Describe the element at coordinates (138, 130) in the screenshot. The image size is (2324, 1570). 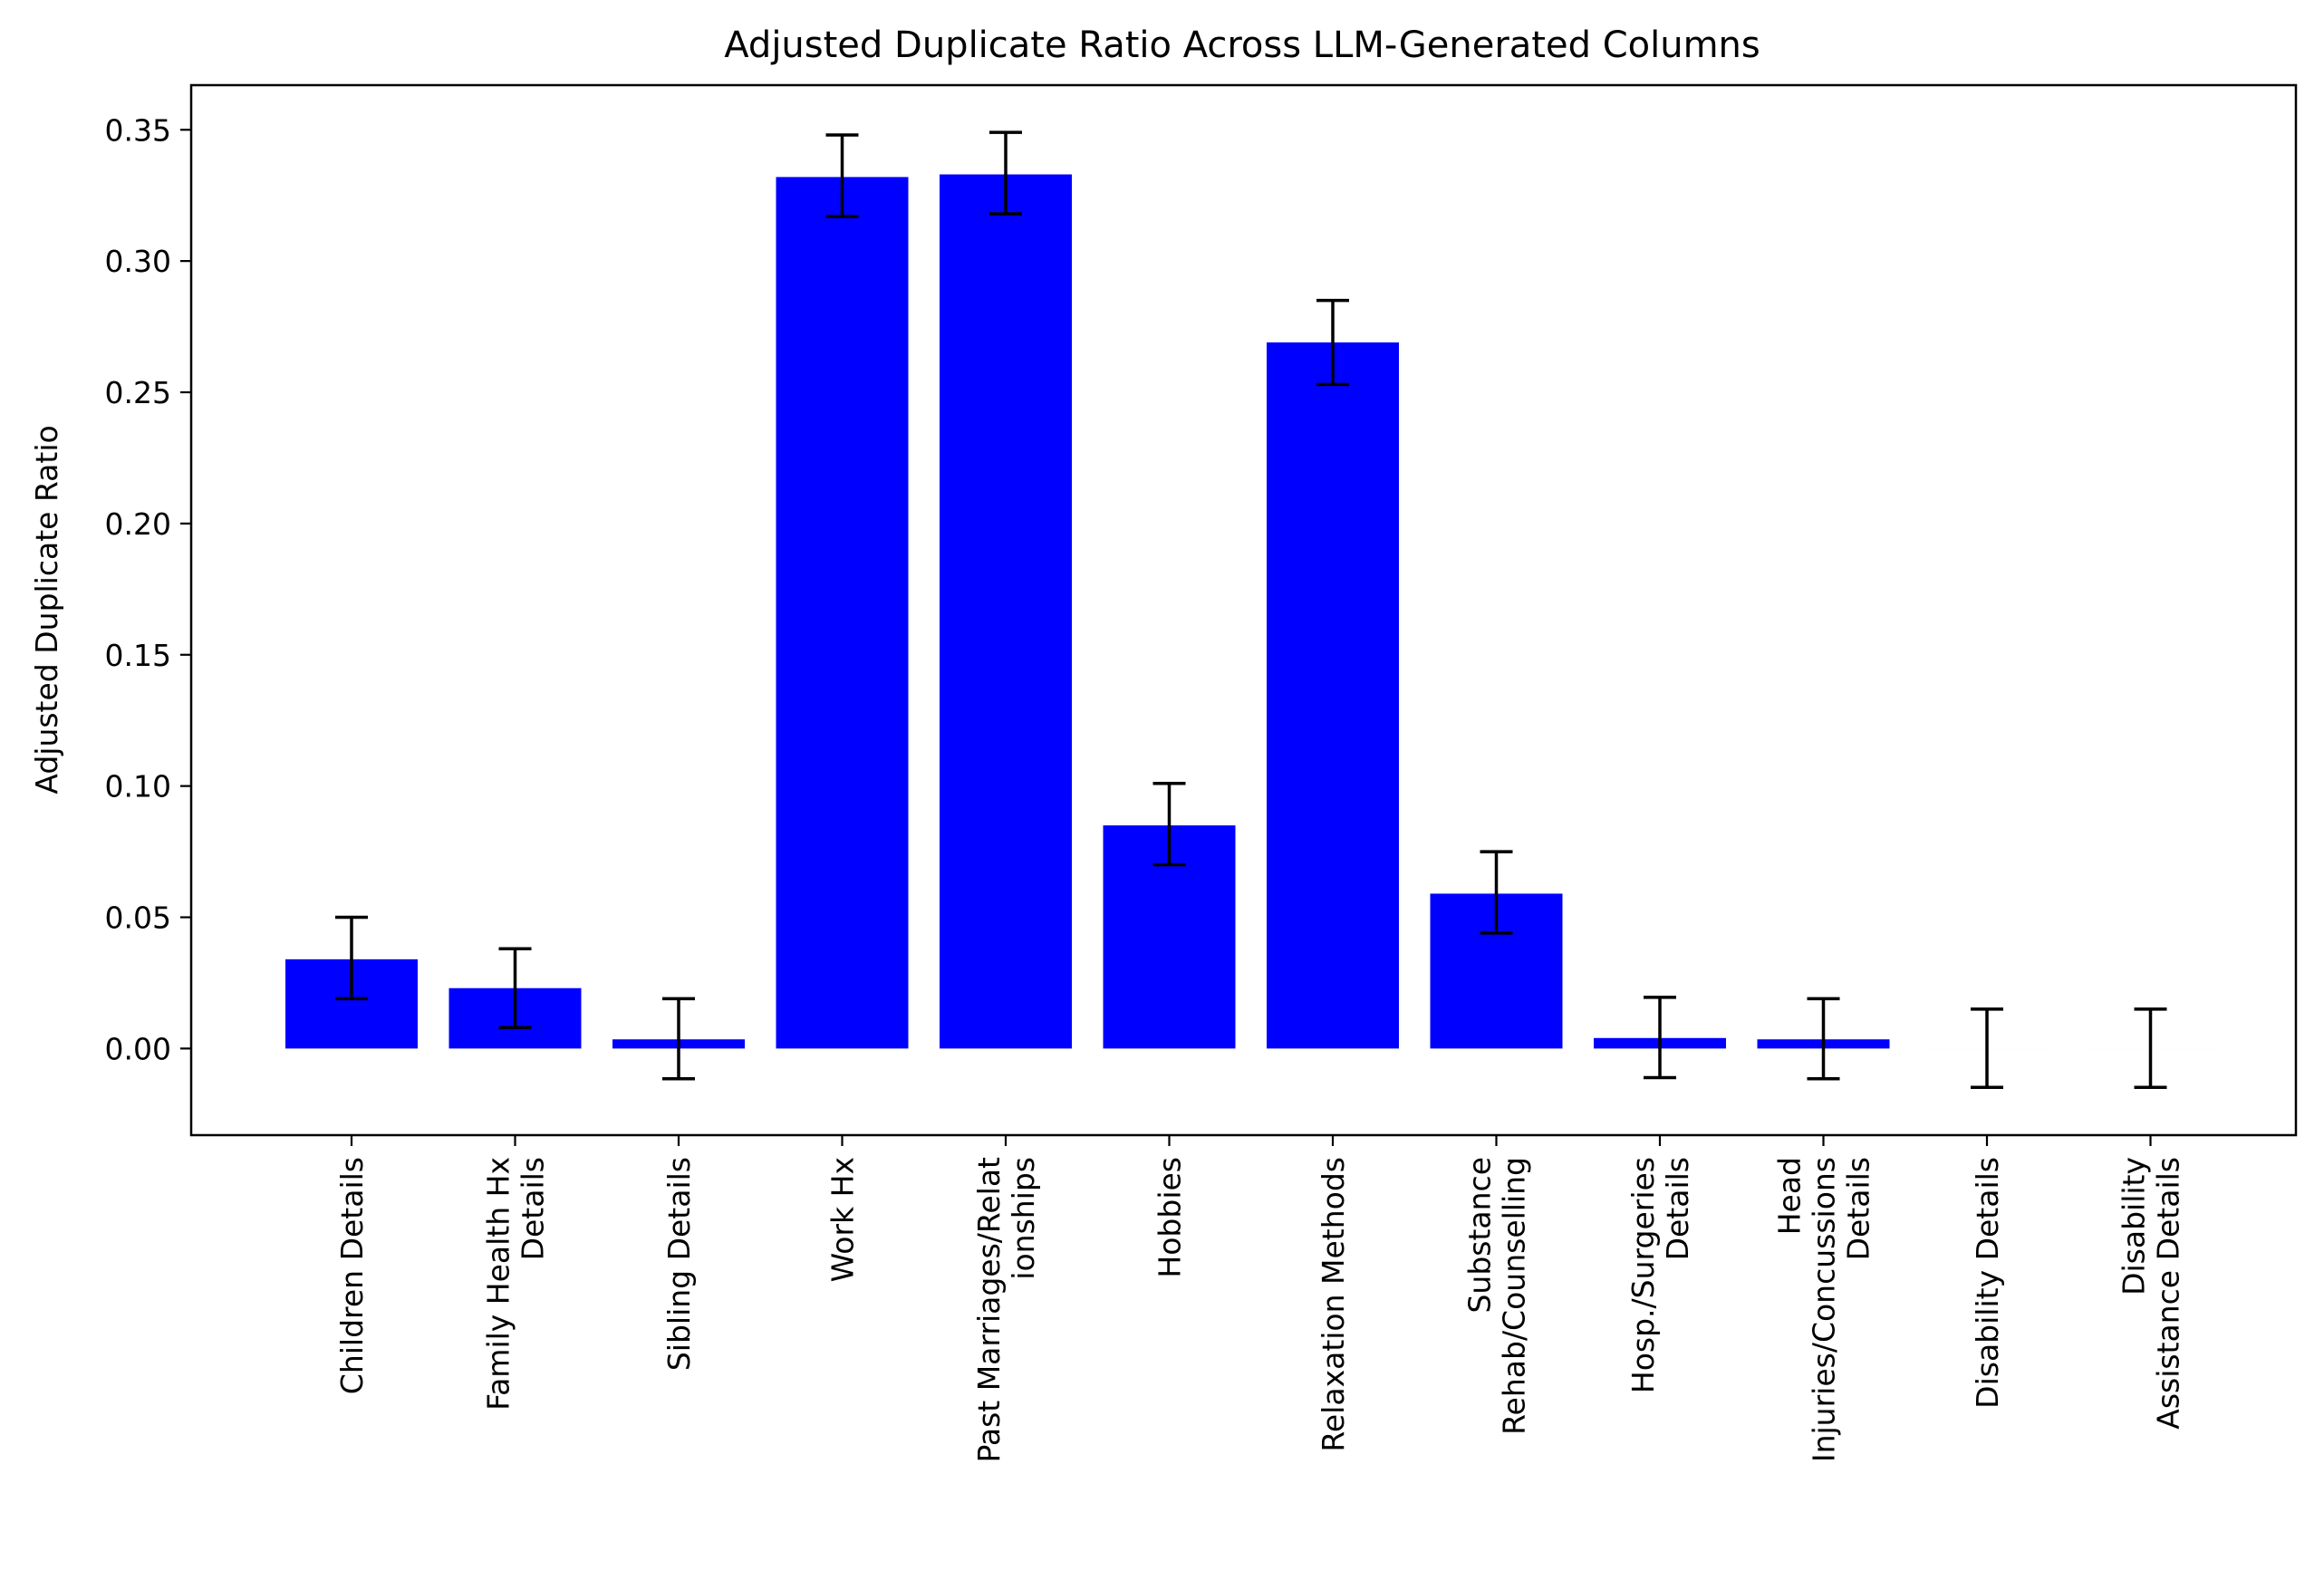
I see `y-tick-label-7: 0.35` at that location.